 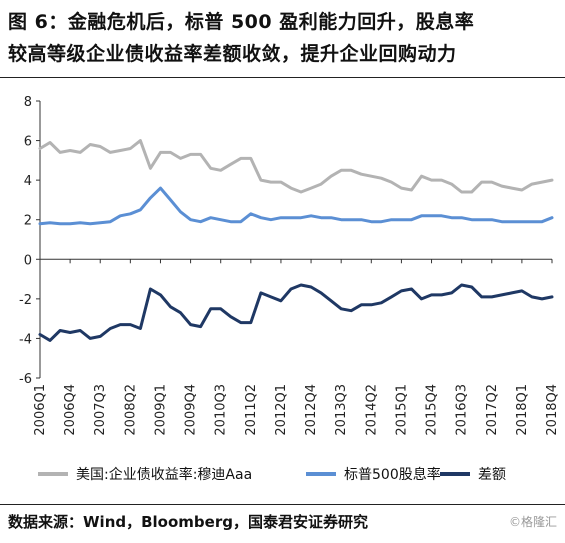 I want to click on x-tick-label: 2006Q1, so click(x=40, y=410).